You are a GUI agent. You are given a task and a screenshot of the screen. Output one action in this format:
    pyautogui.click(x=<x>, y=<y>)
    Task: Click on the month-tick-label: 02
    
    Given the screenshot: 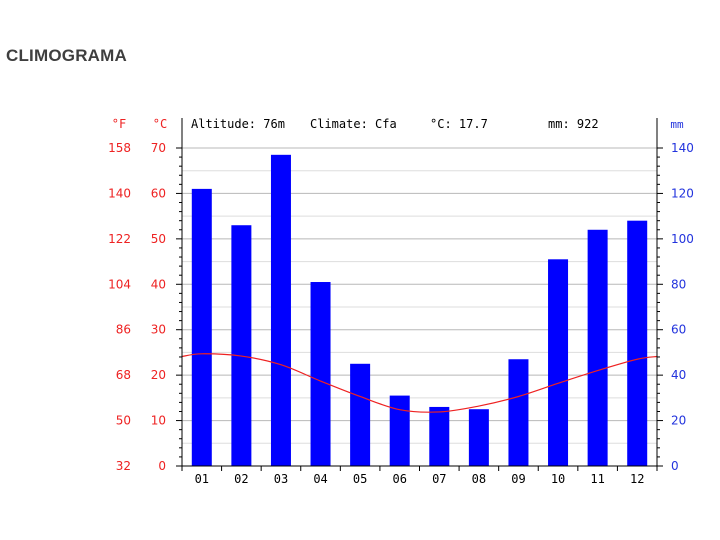 What is the action you would take?
    pyautogui.click(x=241, y=479)
    